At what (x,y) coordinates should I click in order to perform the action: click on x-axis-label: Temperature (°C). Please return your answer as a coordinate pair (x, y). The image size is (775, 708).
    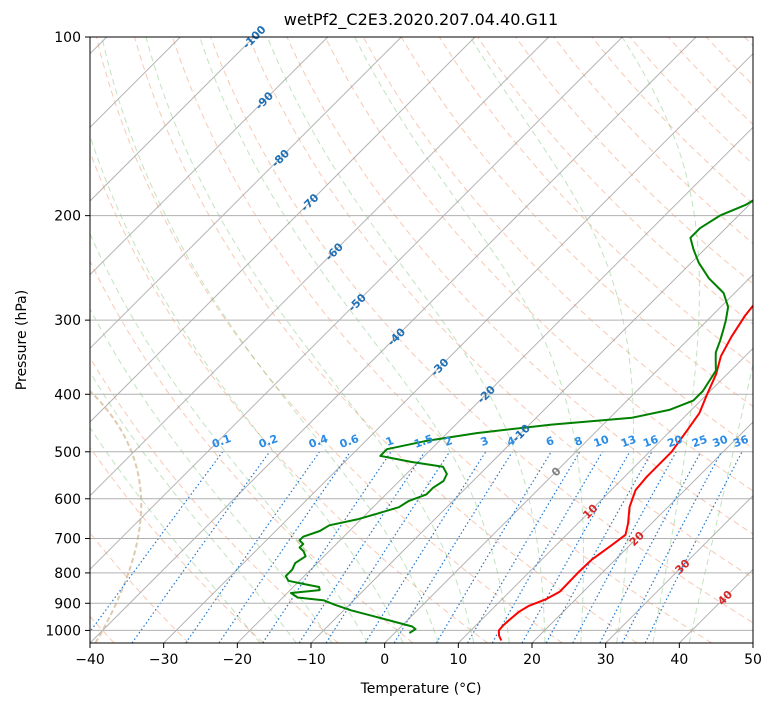
    Looking at the image, I should click on (421, 689).